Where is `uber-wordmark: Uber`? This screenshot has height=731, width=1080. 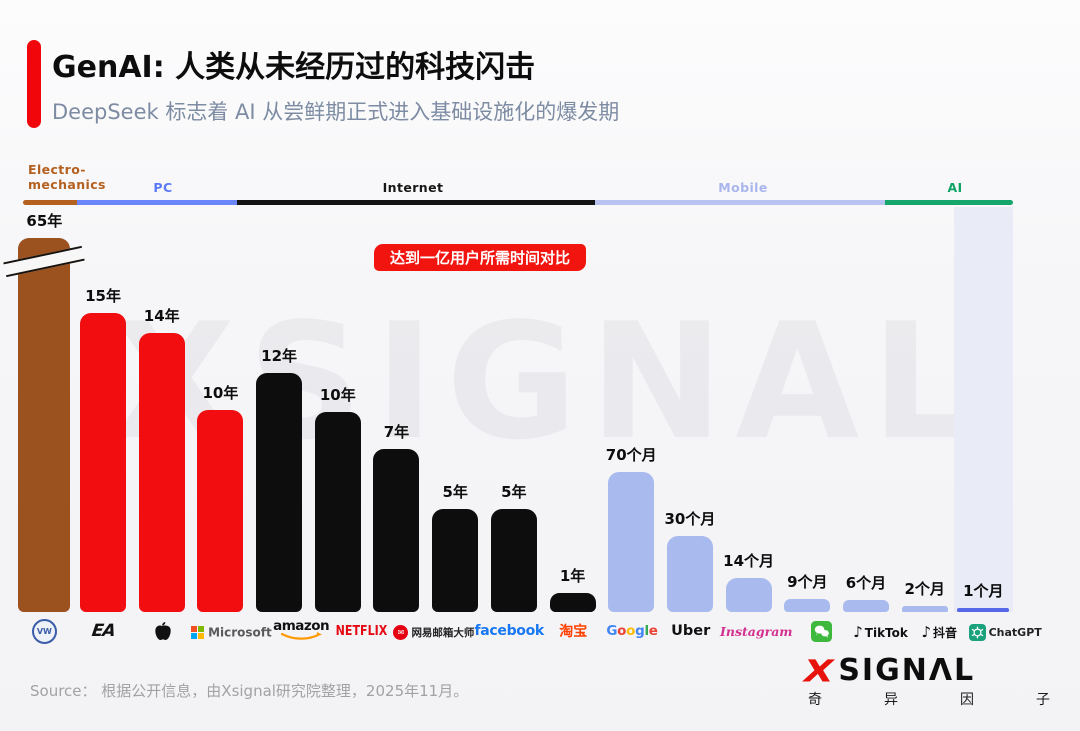
uber-wordmark: Uber is located at coordinates (691, 631).